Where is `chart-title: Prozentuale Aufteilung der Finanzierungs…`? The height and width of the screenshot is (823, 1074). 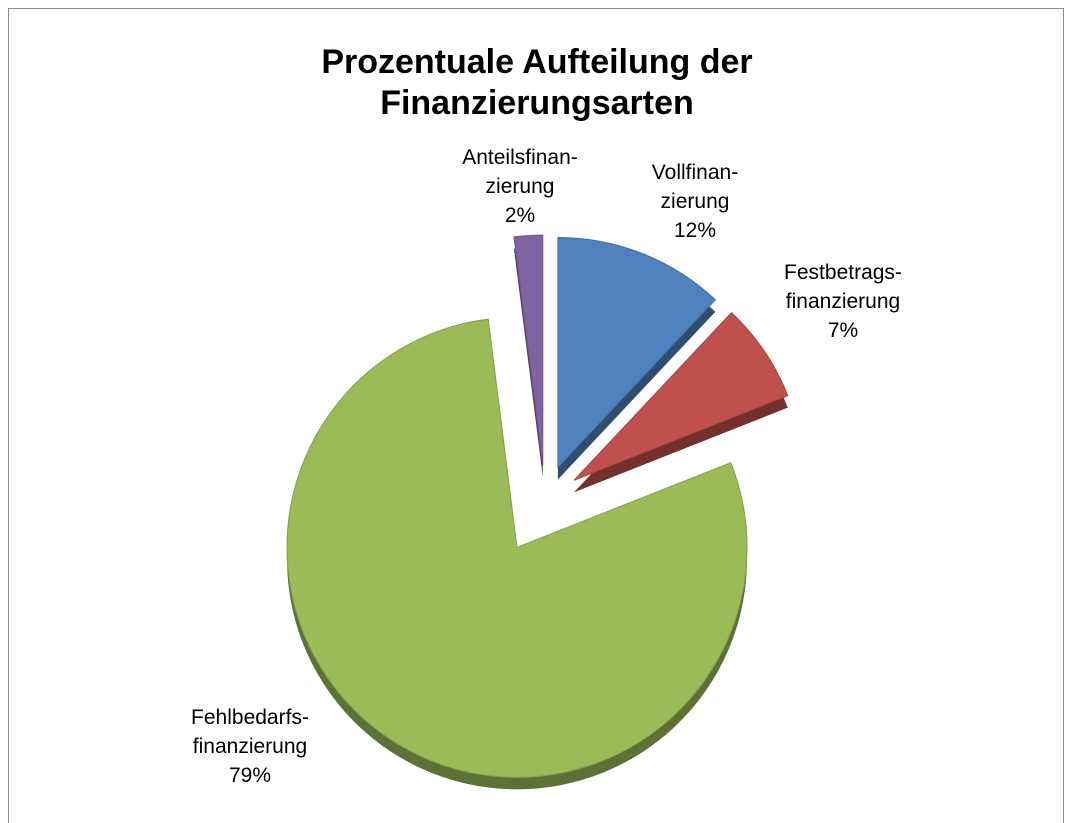
chart-title: Prozentuale Aufteilung der Finanzierungs… is located at coordinates (537, 82).